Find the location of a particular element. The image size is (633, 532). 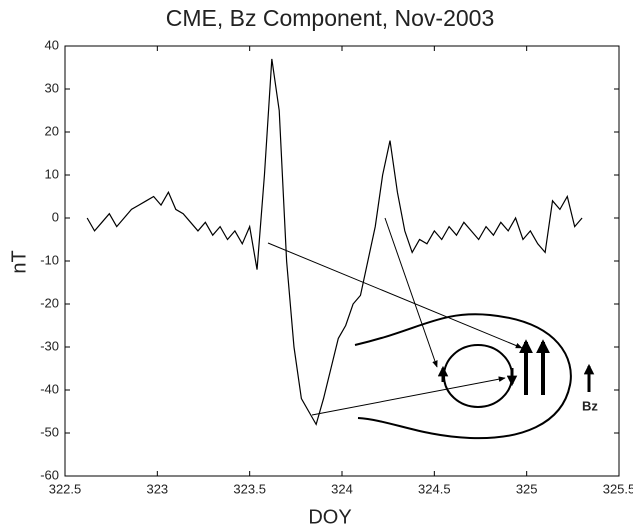

y-tick-label: 20 is located at coordinates (52, 130).